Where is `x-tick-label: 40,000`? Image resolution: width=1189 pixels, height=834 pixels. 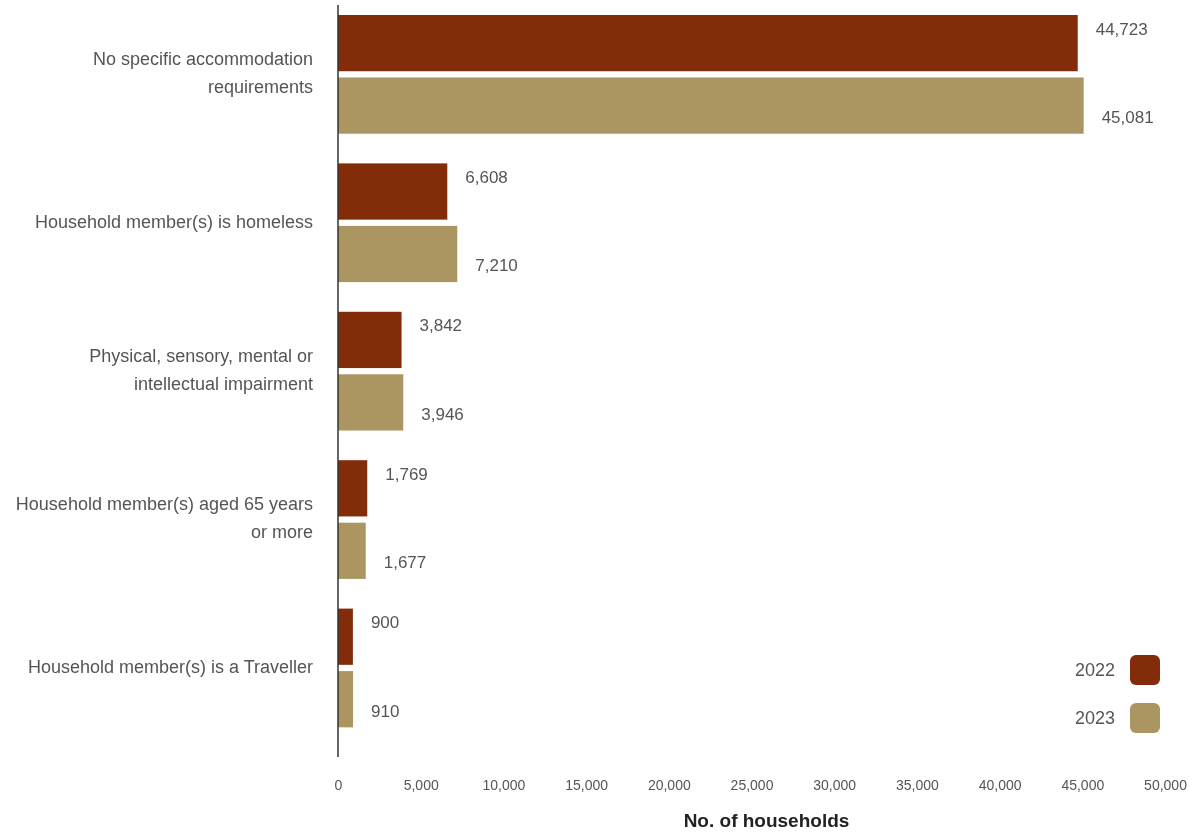
x-tick-label: 40,000 is located at coordinates (1000, 784).